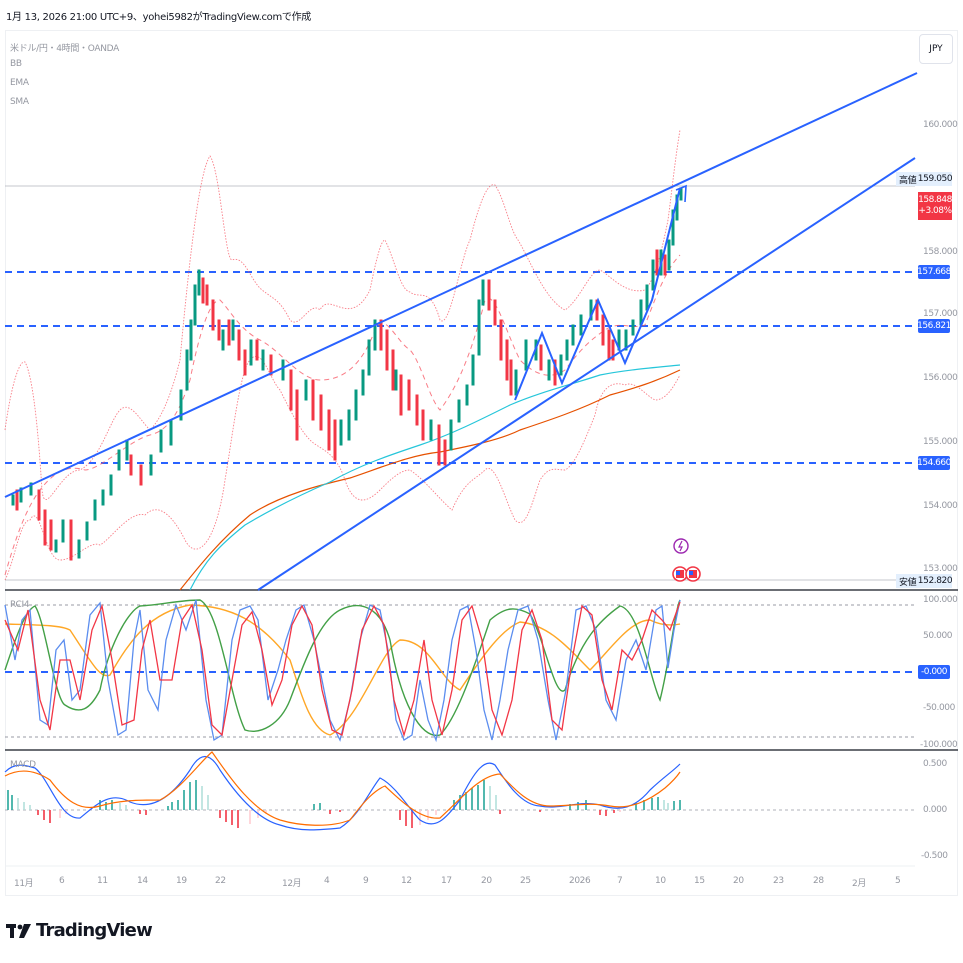  Describe the element at coordinates (940, 506) in the screenshot. I see `price-tick: 154.000` at that location.